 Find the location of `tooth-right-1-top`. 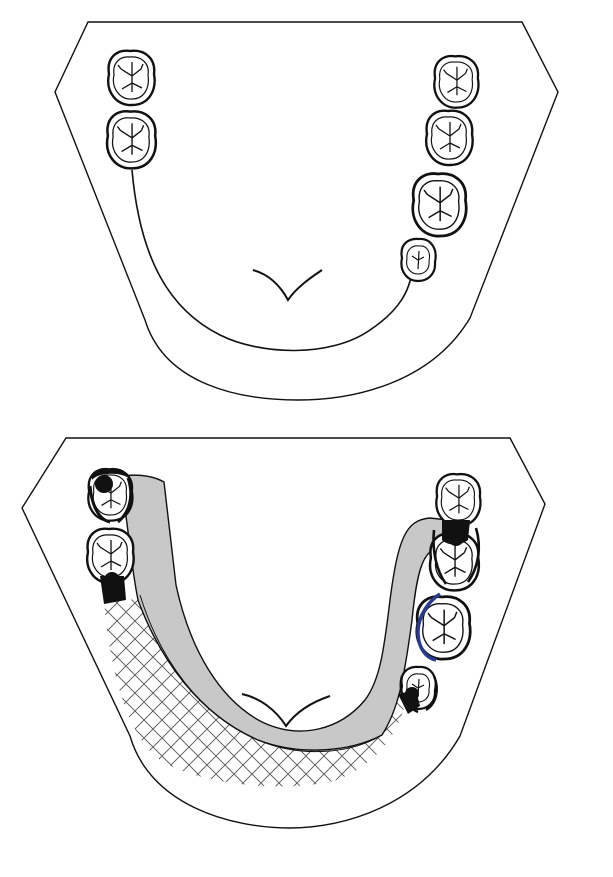

tooth-right-1-top is located at coordinates (456, 81).